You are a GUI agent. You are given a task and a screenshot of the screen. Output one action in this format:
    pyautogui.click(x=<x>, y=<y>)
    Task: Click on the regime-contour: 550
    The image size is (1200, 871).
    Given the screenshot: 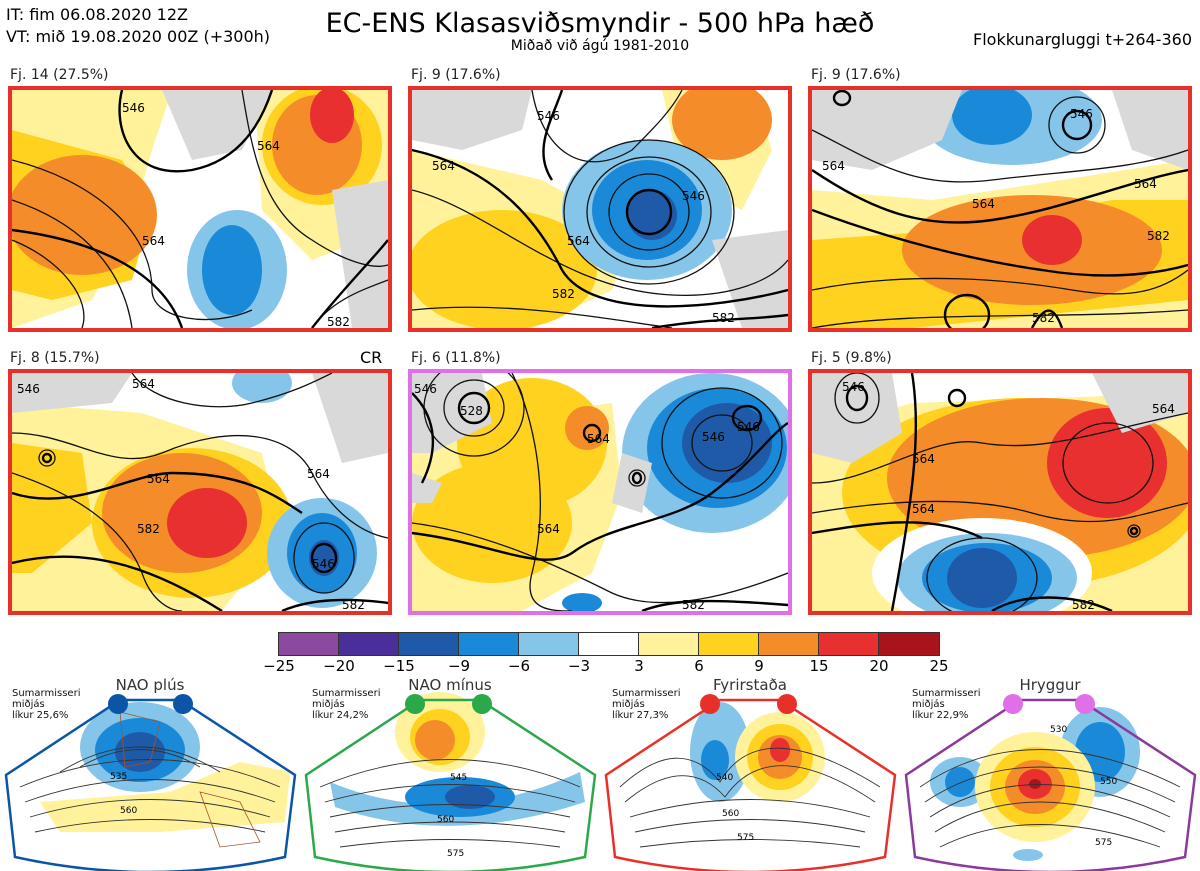 What is the action you would take?
    pyautogui.click(x=1108, y=782)
    